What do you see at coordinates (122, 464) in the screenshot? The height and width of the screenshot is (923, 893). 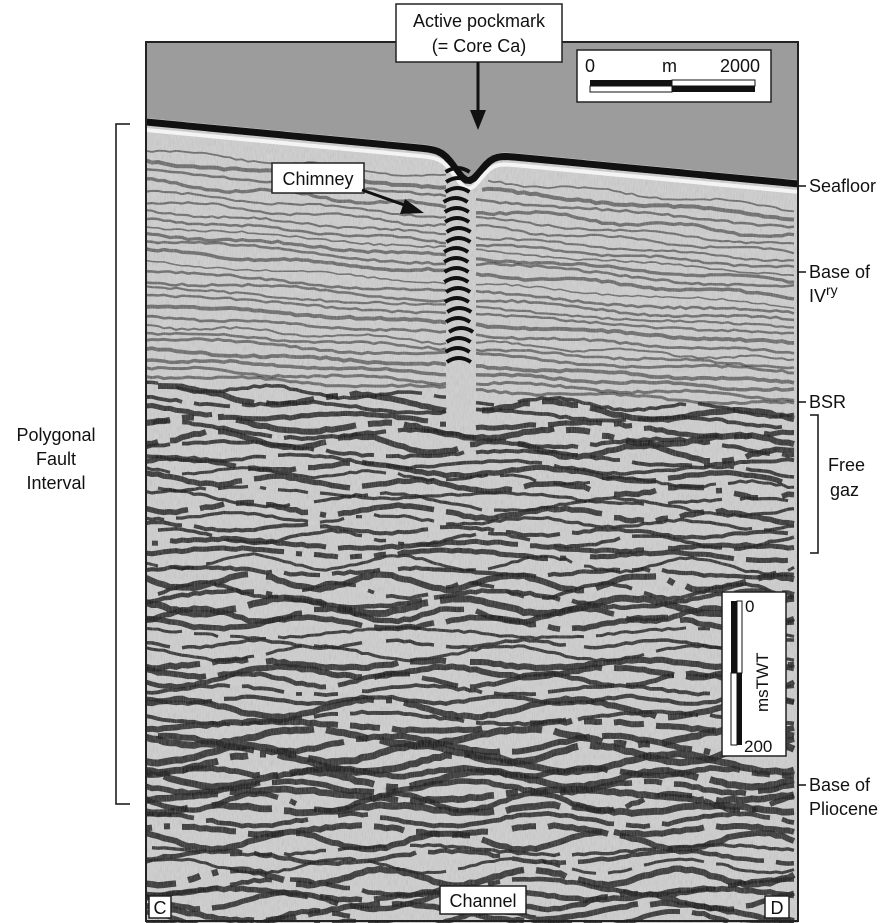 I see `interval-bracket` at bounding box center [122, 464].